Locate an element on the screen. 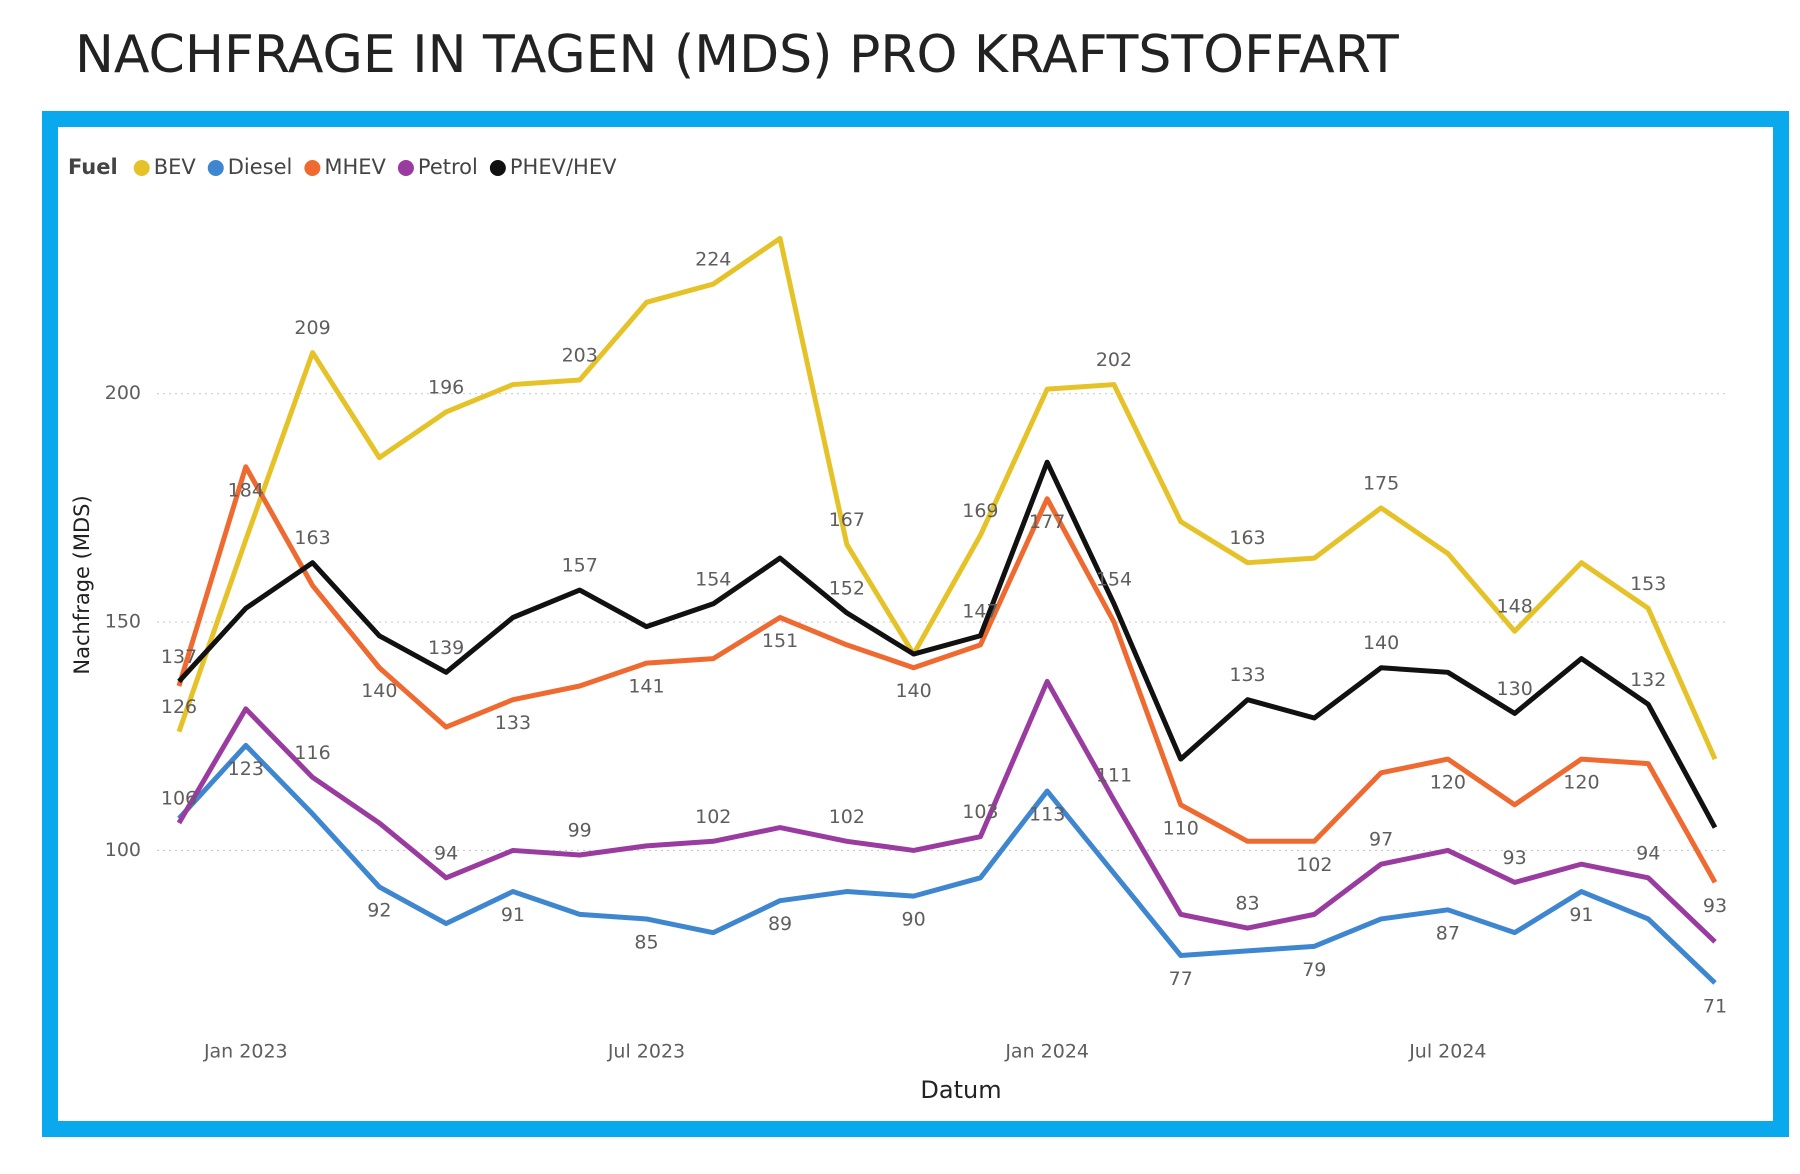  data-label: 71 is located at coordinates (1715, 1006).